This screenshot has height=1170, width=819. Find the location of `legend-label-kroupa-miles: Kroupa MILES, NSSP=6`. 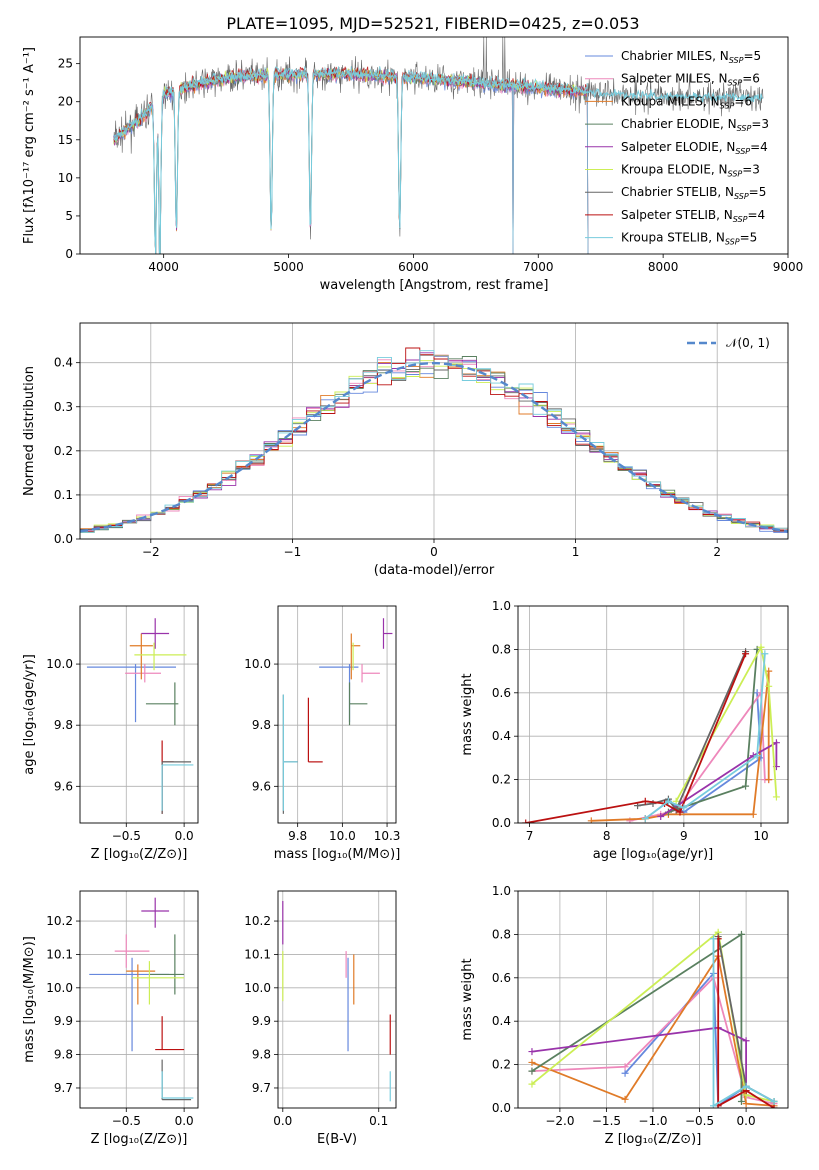

legend-label-kroupa-miles: Kroupa MILES, NSSP=6 is located at coordinates (686, 102).